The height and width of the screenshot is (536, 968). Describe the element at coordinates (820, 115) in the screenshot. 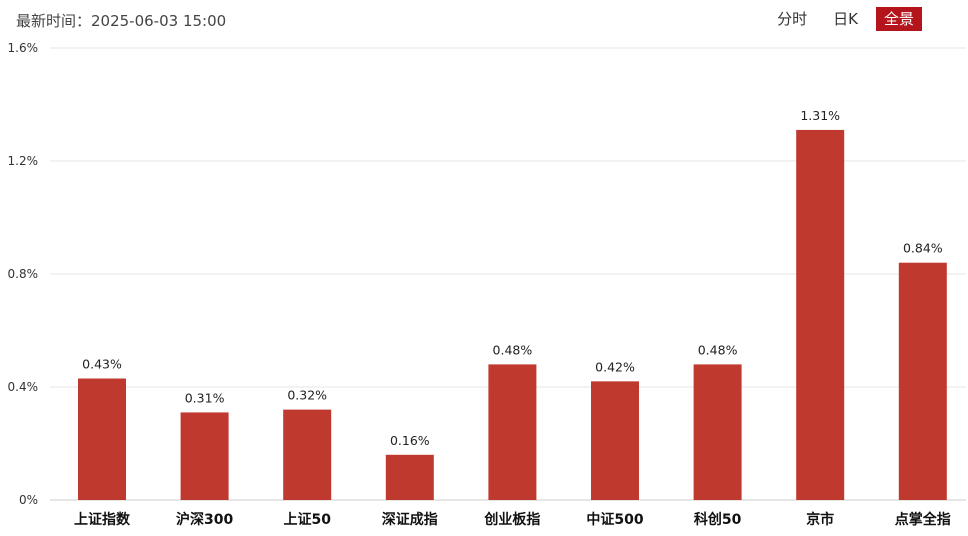

I see `value-label: 1.31%` at that location.